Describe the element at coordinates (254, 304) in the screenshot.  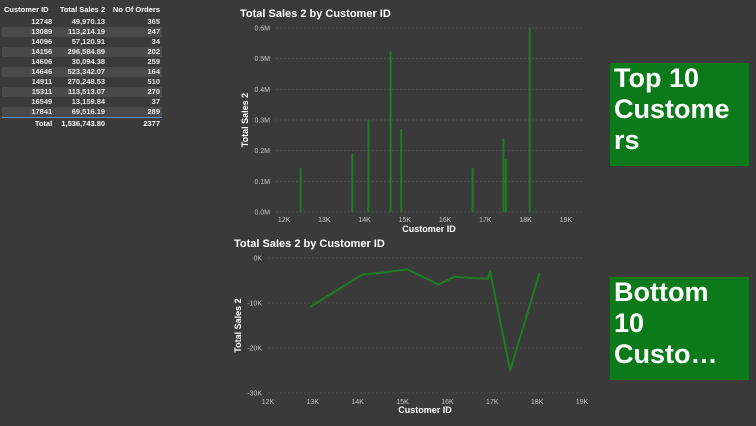
I see `y-tick-label: -10K` at that location.